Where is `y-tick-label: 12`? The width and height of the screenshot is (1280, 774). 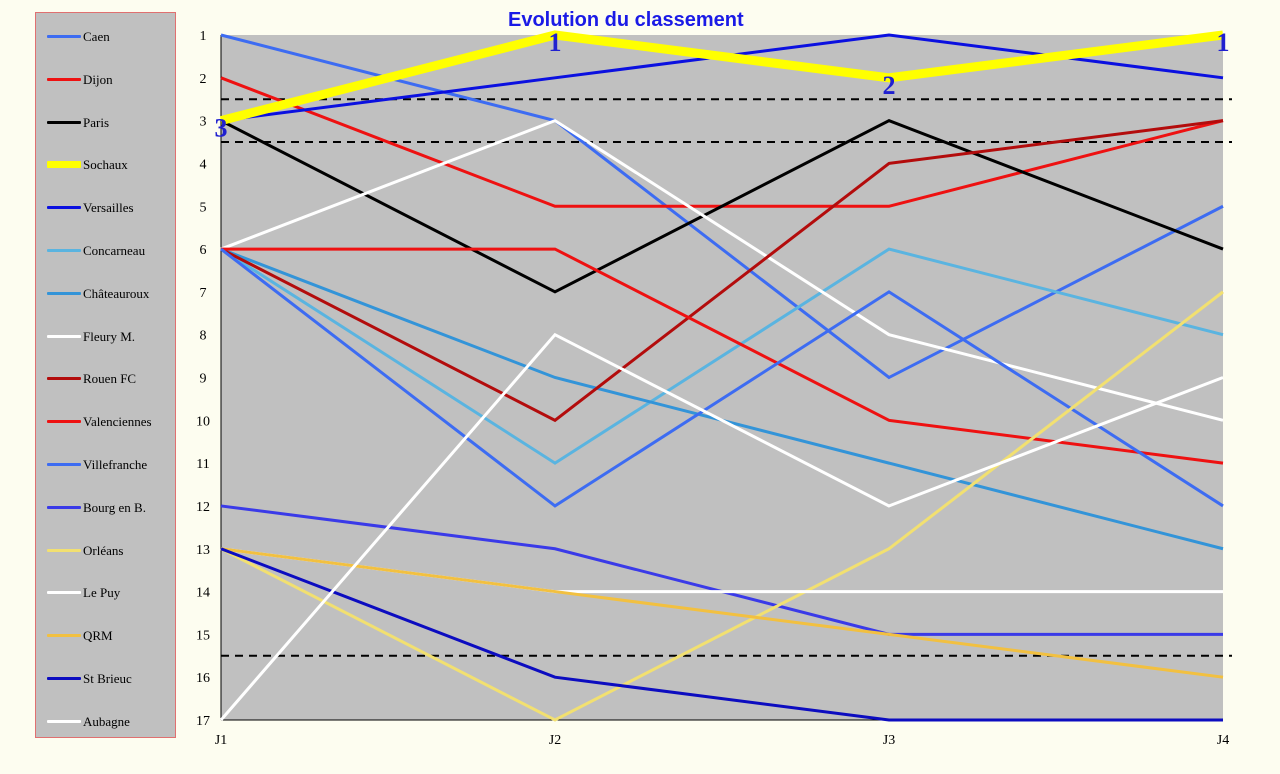
y-tick-label: 12 is located at coordinates (203, 507).